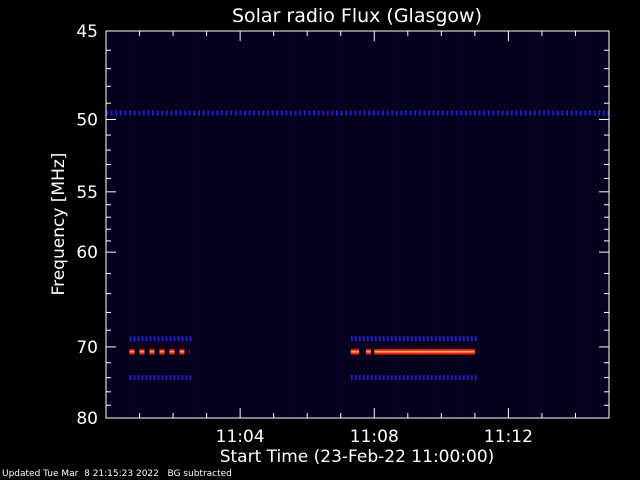 The height and width of the screenshot is (480, 640). What do you see at coordinates (87, 253) in the screenshot?
I see `y-tick-label: 60` at bounding box center [87, 253].